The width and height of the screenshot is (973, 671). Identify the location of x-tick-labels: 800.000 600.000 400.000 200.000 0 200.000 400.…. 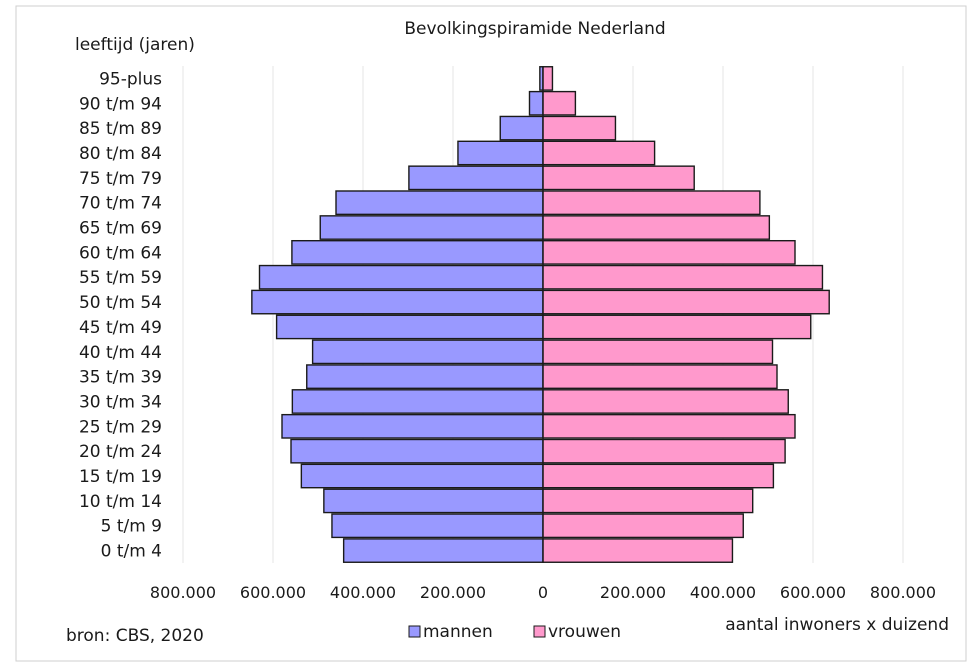
(543, 592).